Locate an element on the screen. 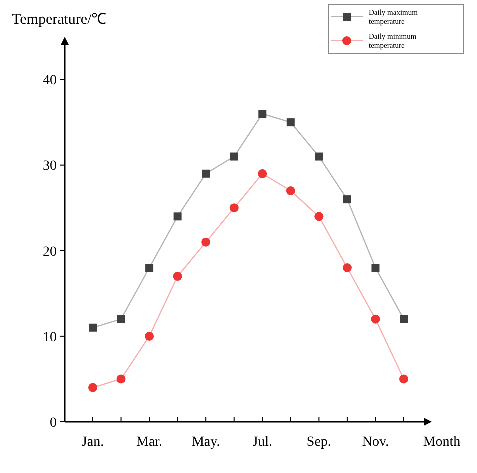  x-tick-label: Jul. is located at coordinates (262, 442).